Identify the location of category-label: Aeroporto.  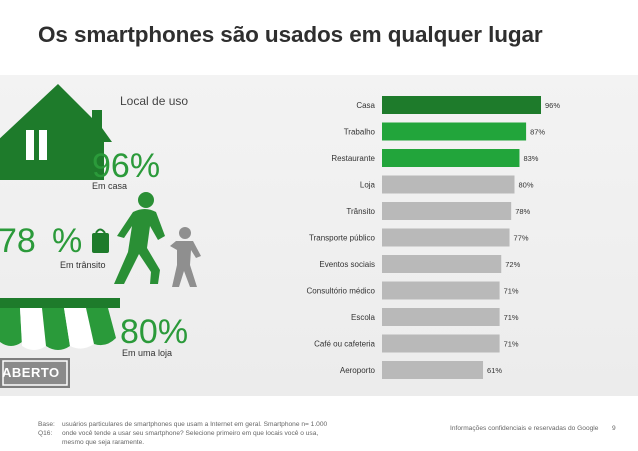
(358, 370).